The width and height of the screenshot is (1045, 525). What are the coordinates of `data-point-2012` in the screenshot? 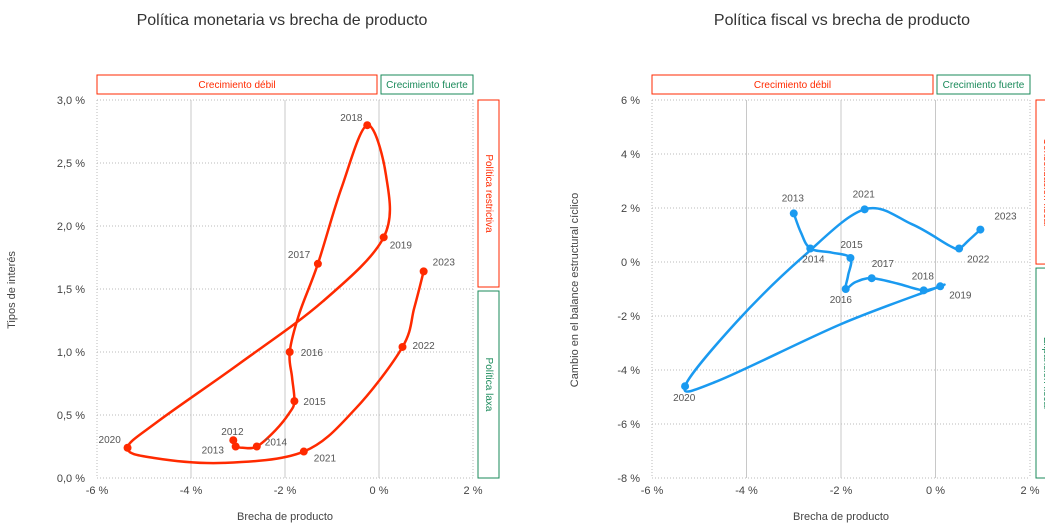 It's located at (233, 440).